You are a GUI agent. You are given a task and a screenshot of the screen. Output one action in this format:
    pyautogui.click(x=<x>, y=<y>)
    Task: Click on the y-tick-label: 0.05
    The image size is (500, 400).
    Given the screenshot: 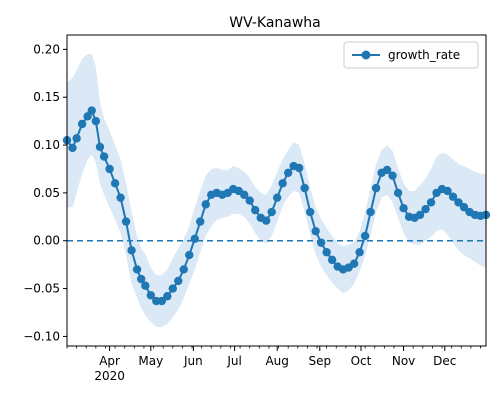 What is the action you would take?
    pyautogui.click(x=46, y=193)
    